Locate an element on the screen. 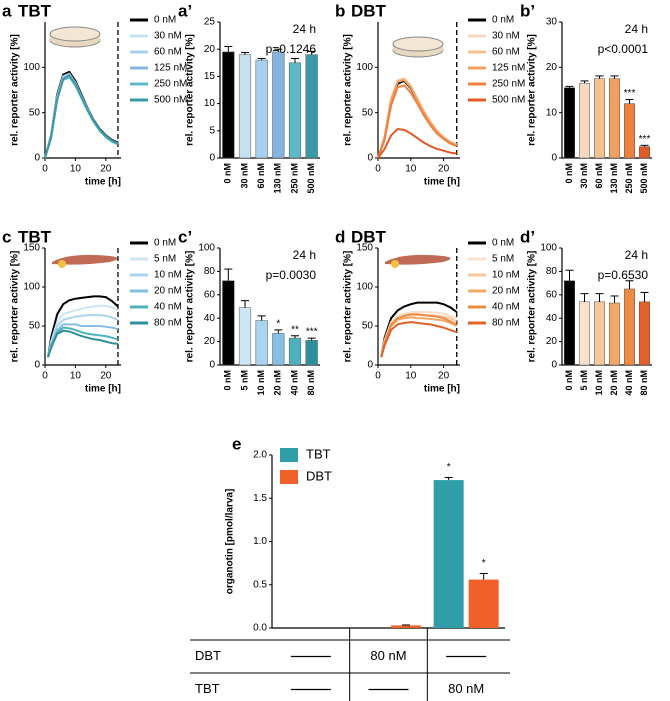 The height and width of the screenshot is (701, 670). legend-label: 40 nM is located at coordinates (506, 307).